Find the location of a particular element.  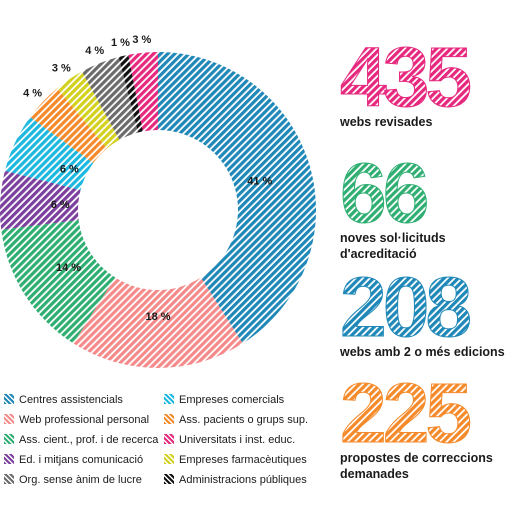

stat-label: noves sol·licituds d'acreditació is located at coordinates (393, 246).